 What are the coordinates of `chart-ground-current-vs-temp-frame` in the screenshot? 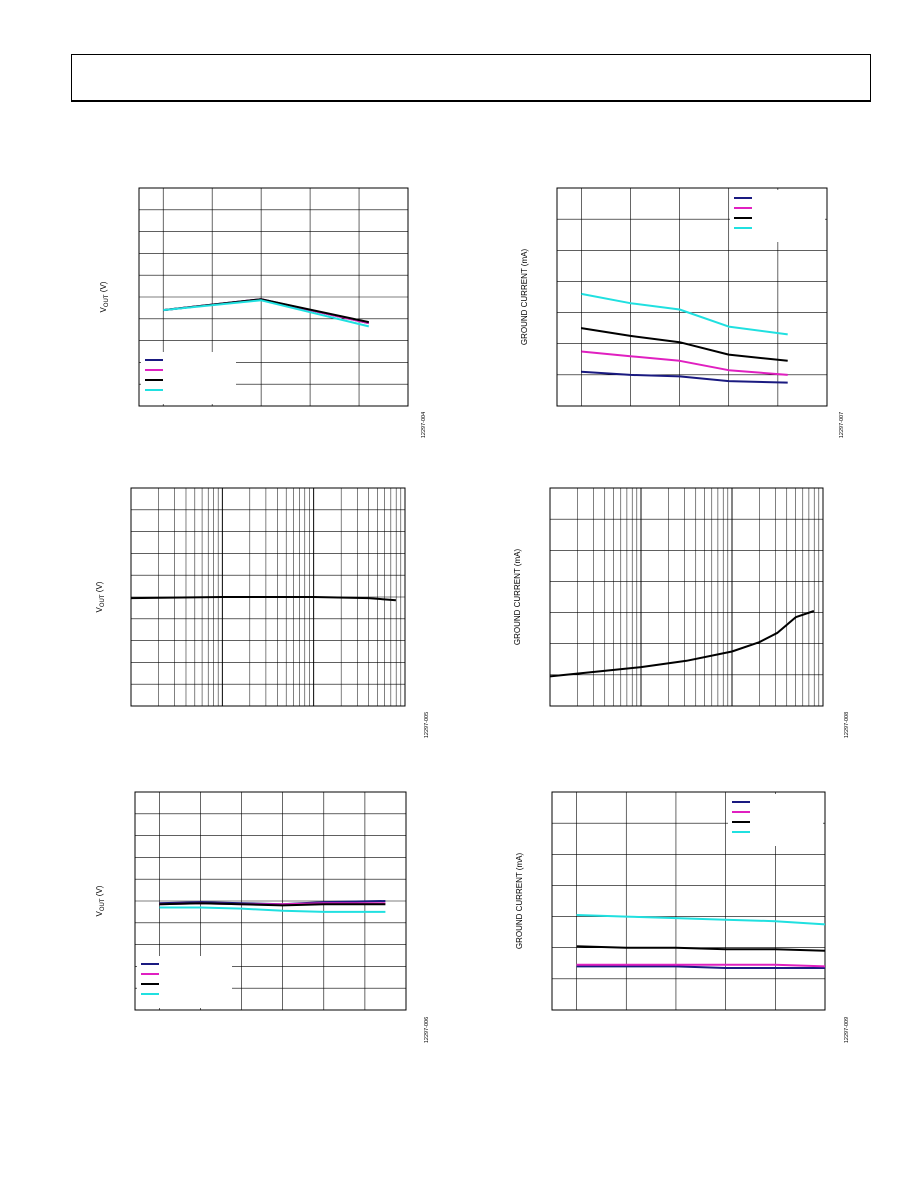 It's located at (692, 297).